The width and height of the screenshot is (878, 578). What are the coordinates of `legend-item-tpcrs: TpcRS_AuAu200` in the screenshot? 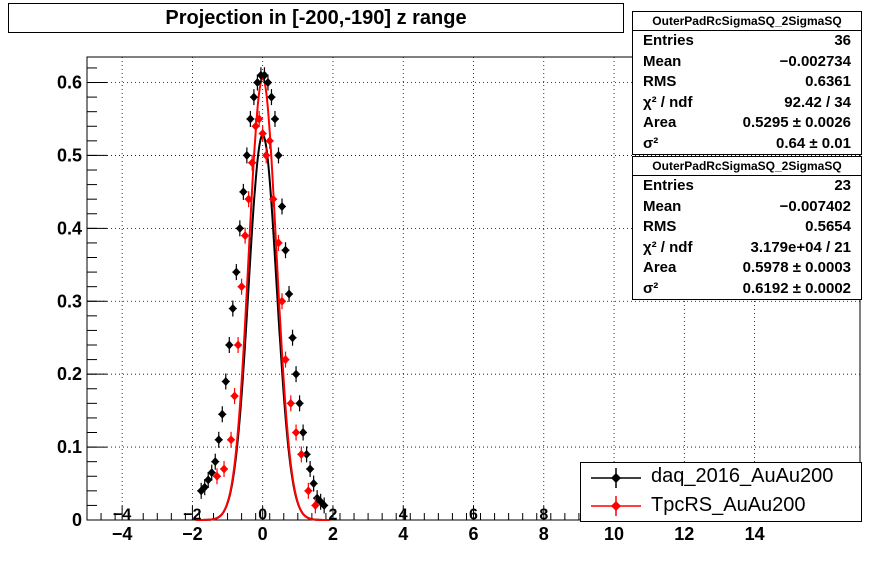 It's located at (721, 506).